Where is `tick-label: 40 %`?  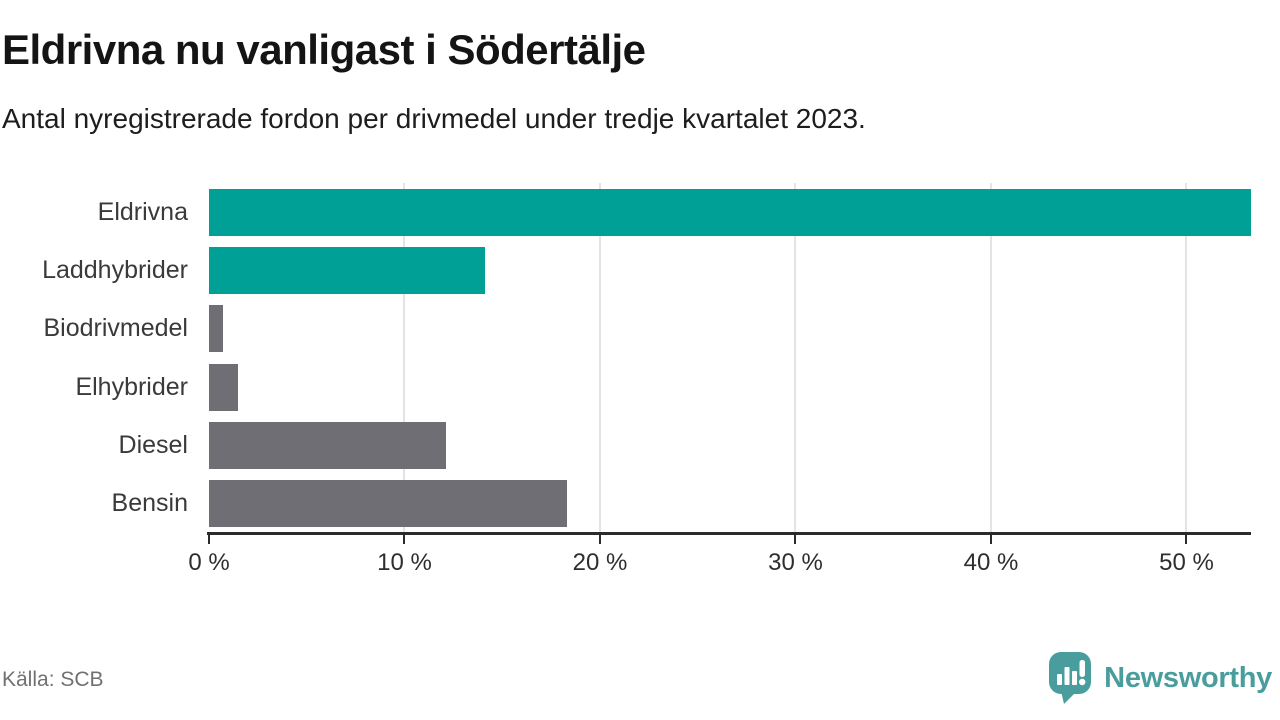
tick-label: 40 % is located at coordinates (991, 562).